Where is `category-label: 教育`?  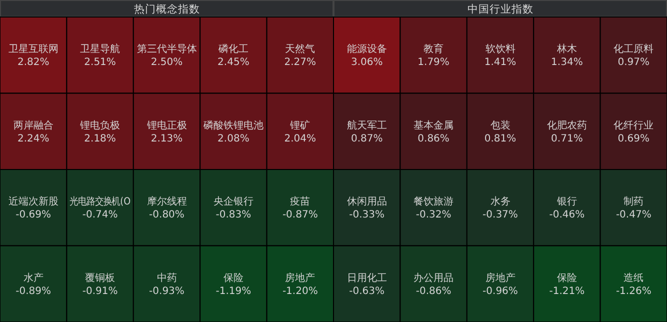 category-label: 教育 is located at coordinates (434, 49).